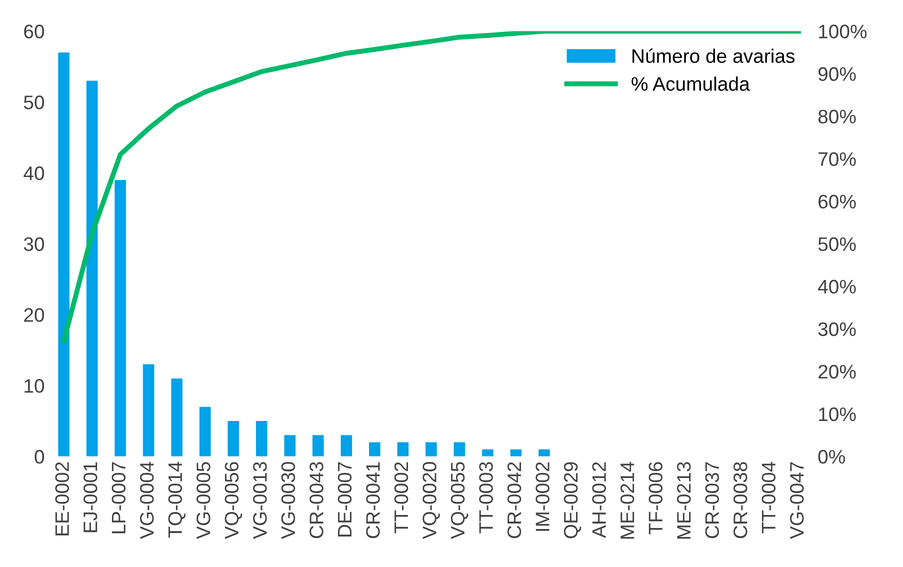  I want to click on y-tick-label: 0, so click(39, 457).